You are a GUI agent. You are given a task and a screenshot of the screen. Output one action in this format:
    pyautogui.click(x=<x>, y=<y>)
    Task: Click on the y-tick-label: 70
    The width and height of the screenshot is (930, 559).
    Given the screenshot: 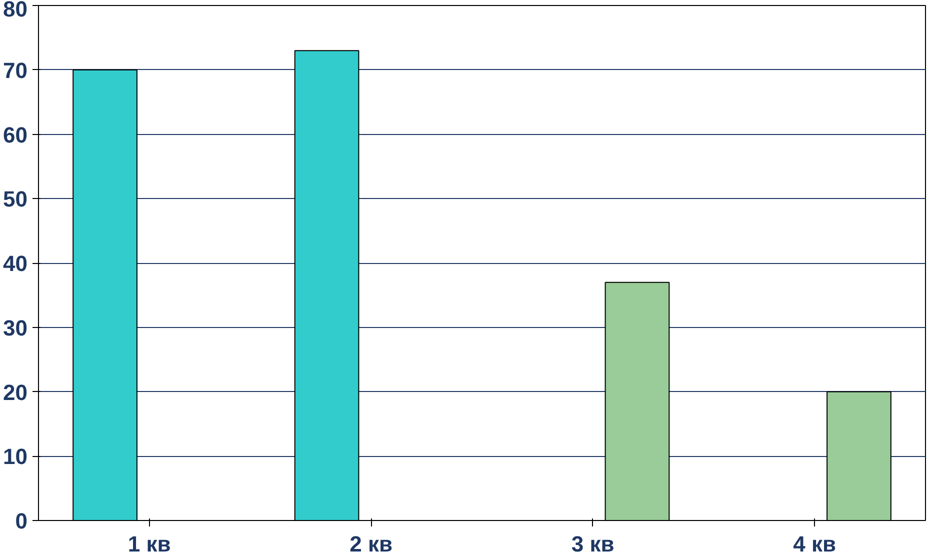 What is the action you would take?
    pyautogui.click(x=15, y=70)
    